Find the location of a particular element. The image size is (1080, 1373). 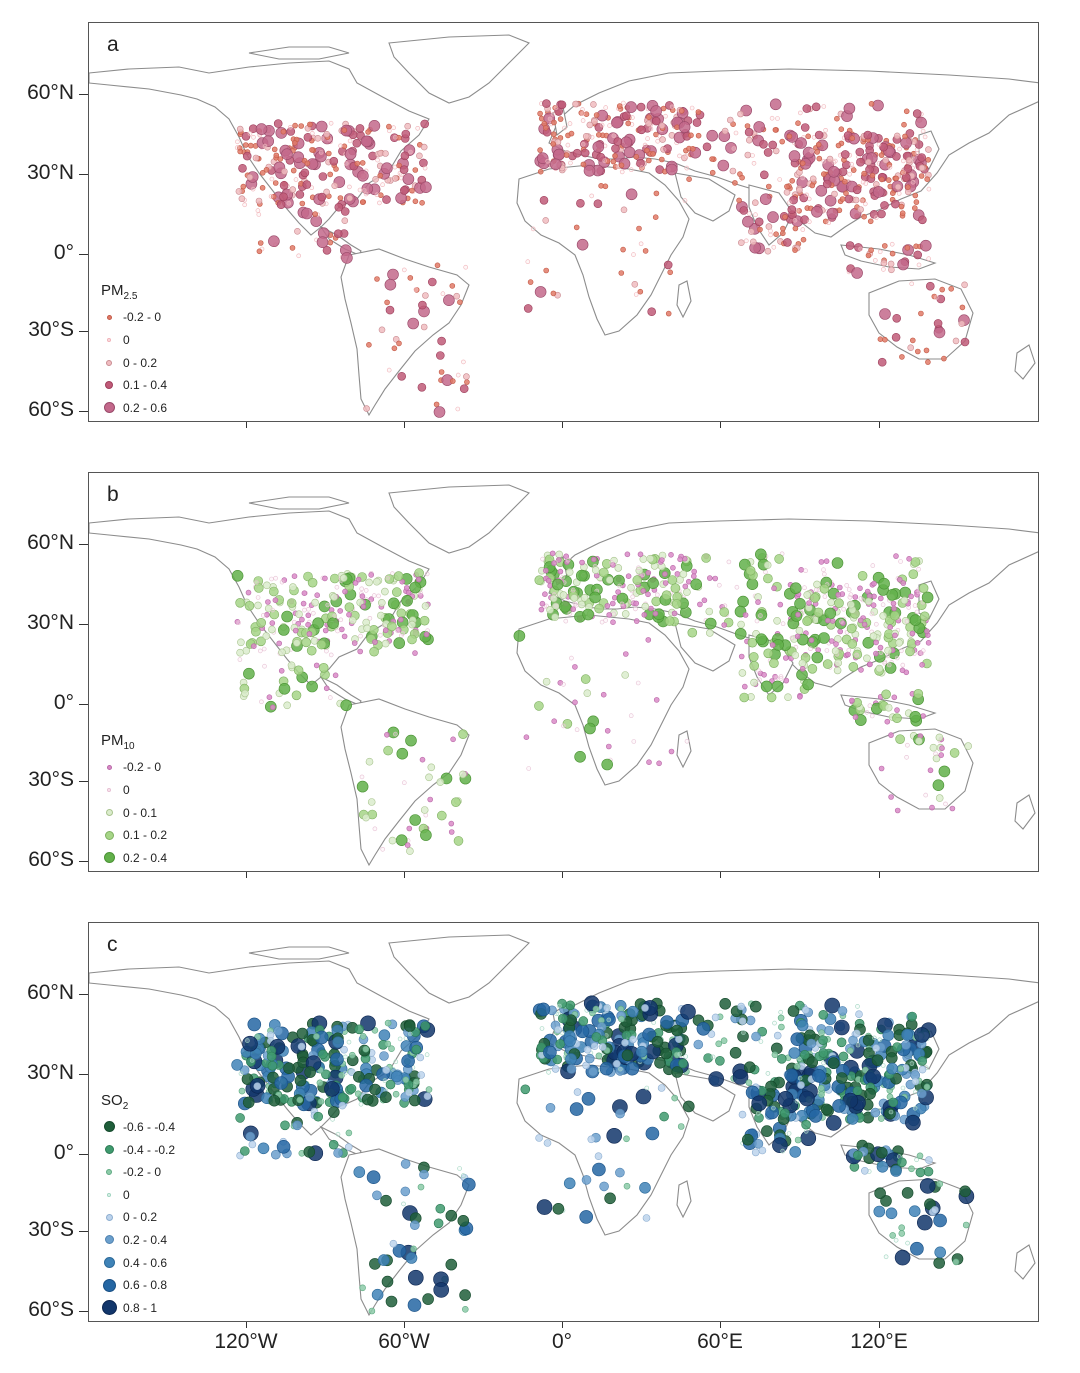

legend-label: 0.8 - 1 is located at coordinates (140, 1307).